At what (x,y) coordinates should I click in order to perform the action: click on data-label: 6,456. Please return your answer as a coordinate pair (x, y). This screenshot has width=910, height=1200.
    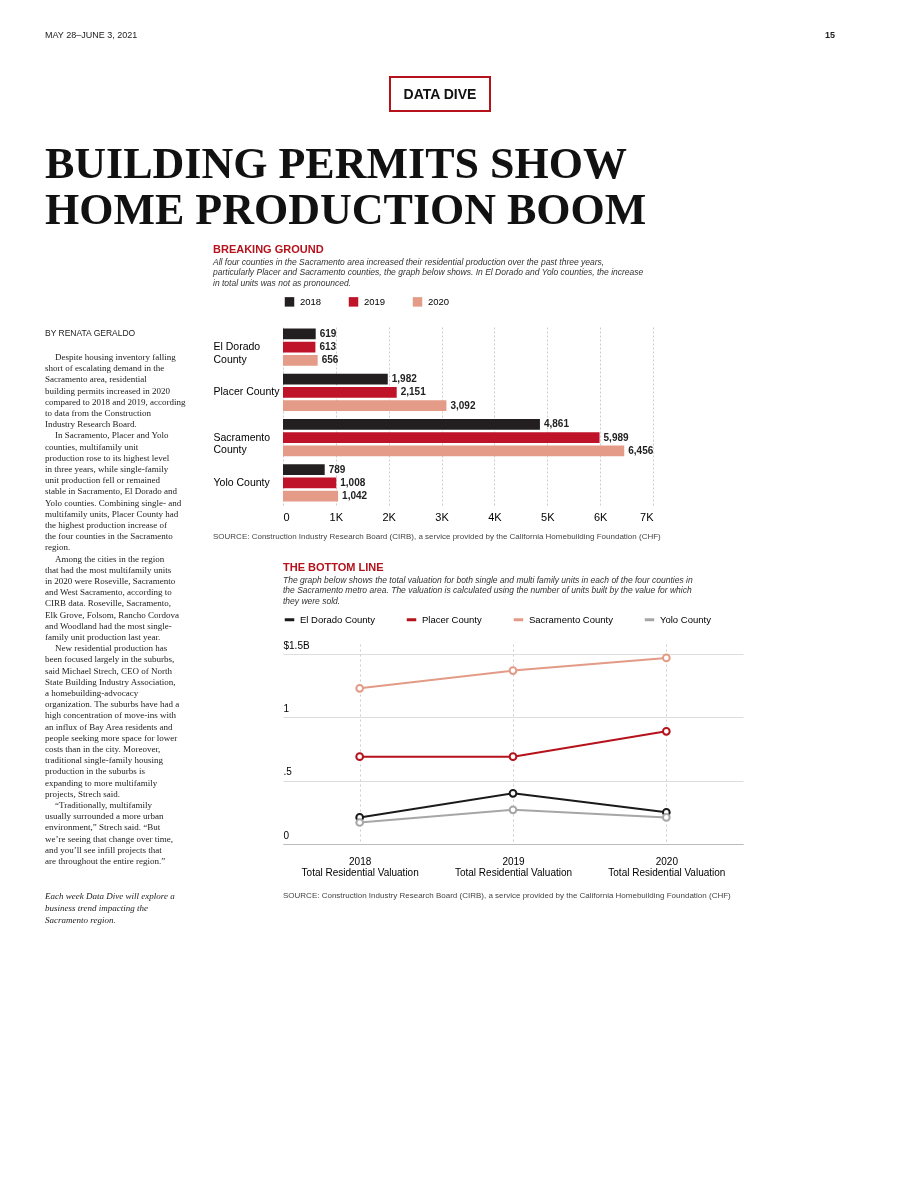
    Looking at the image, I should click on (641, 450).